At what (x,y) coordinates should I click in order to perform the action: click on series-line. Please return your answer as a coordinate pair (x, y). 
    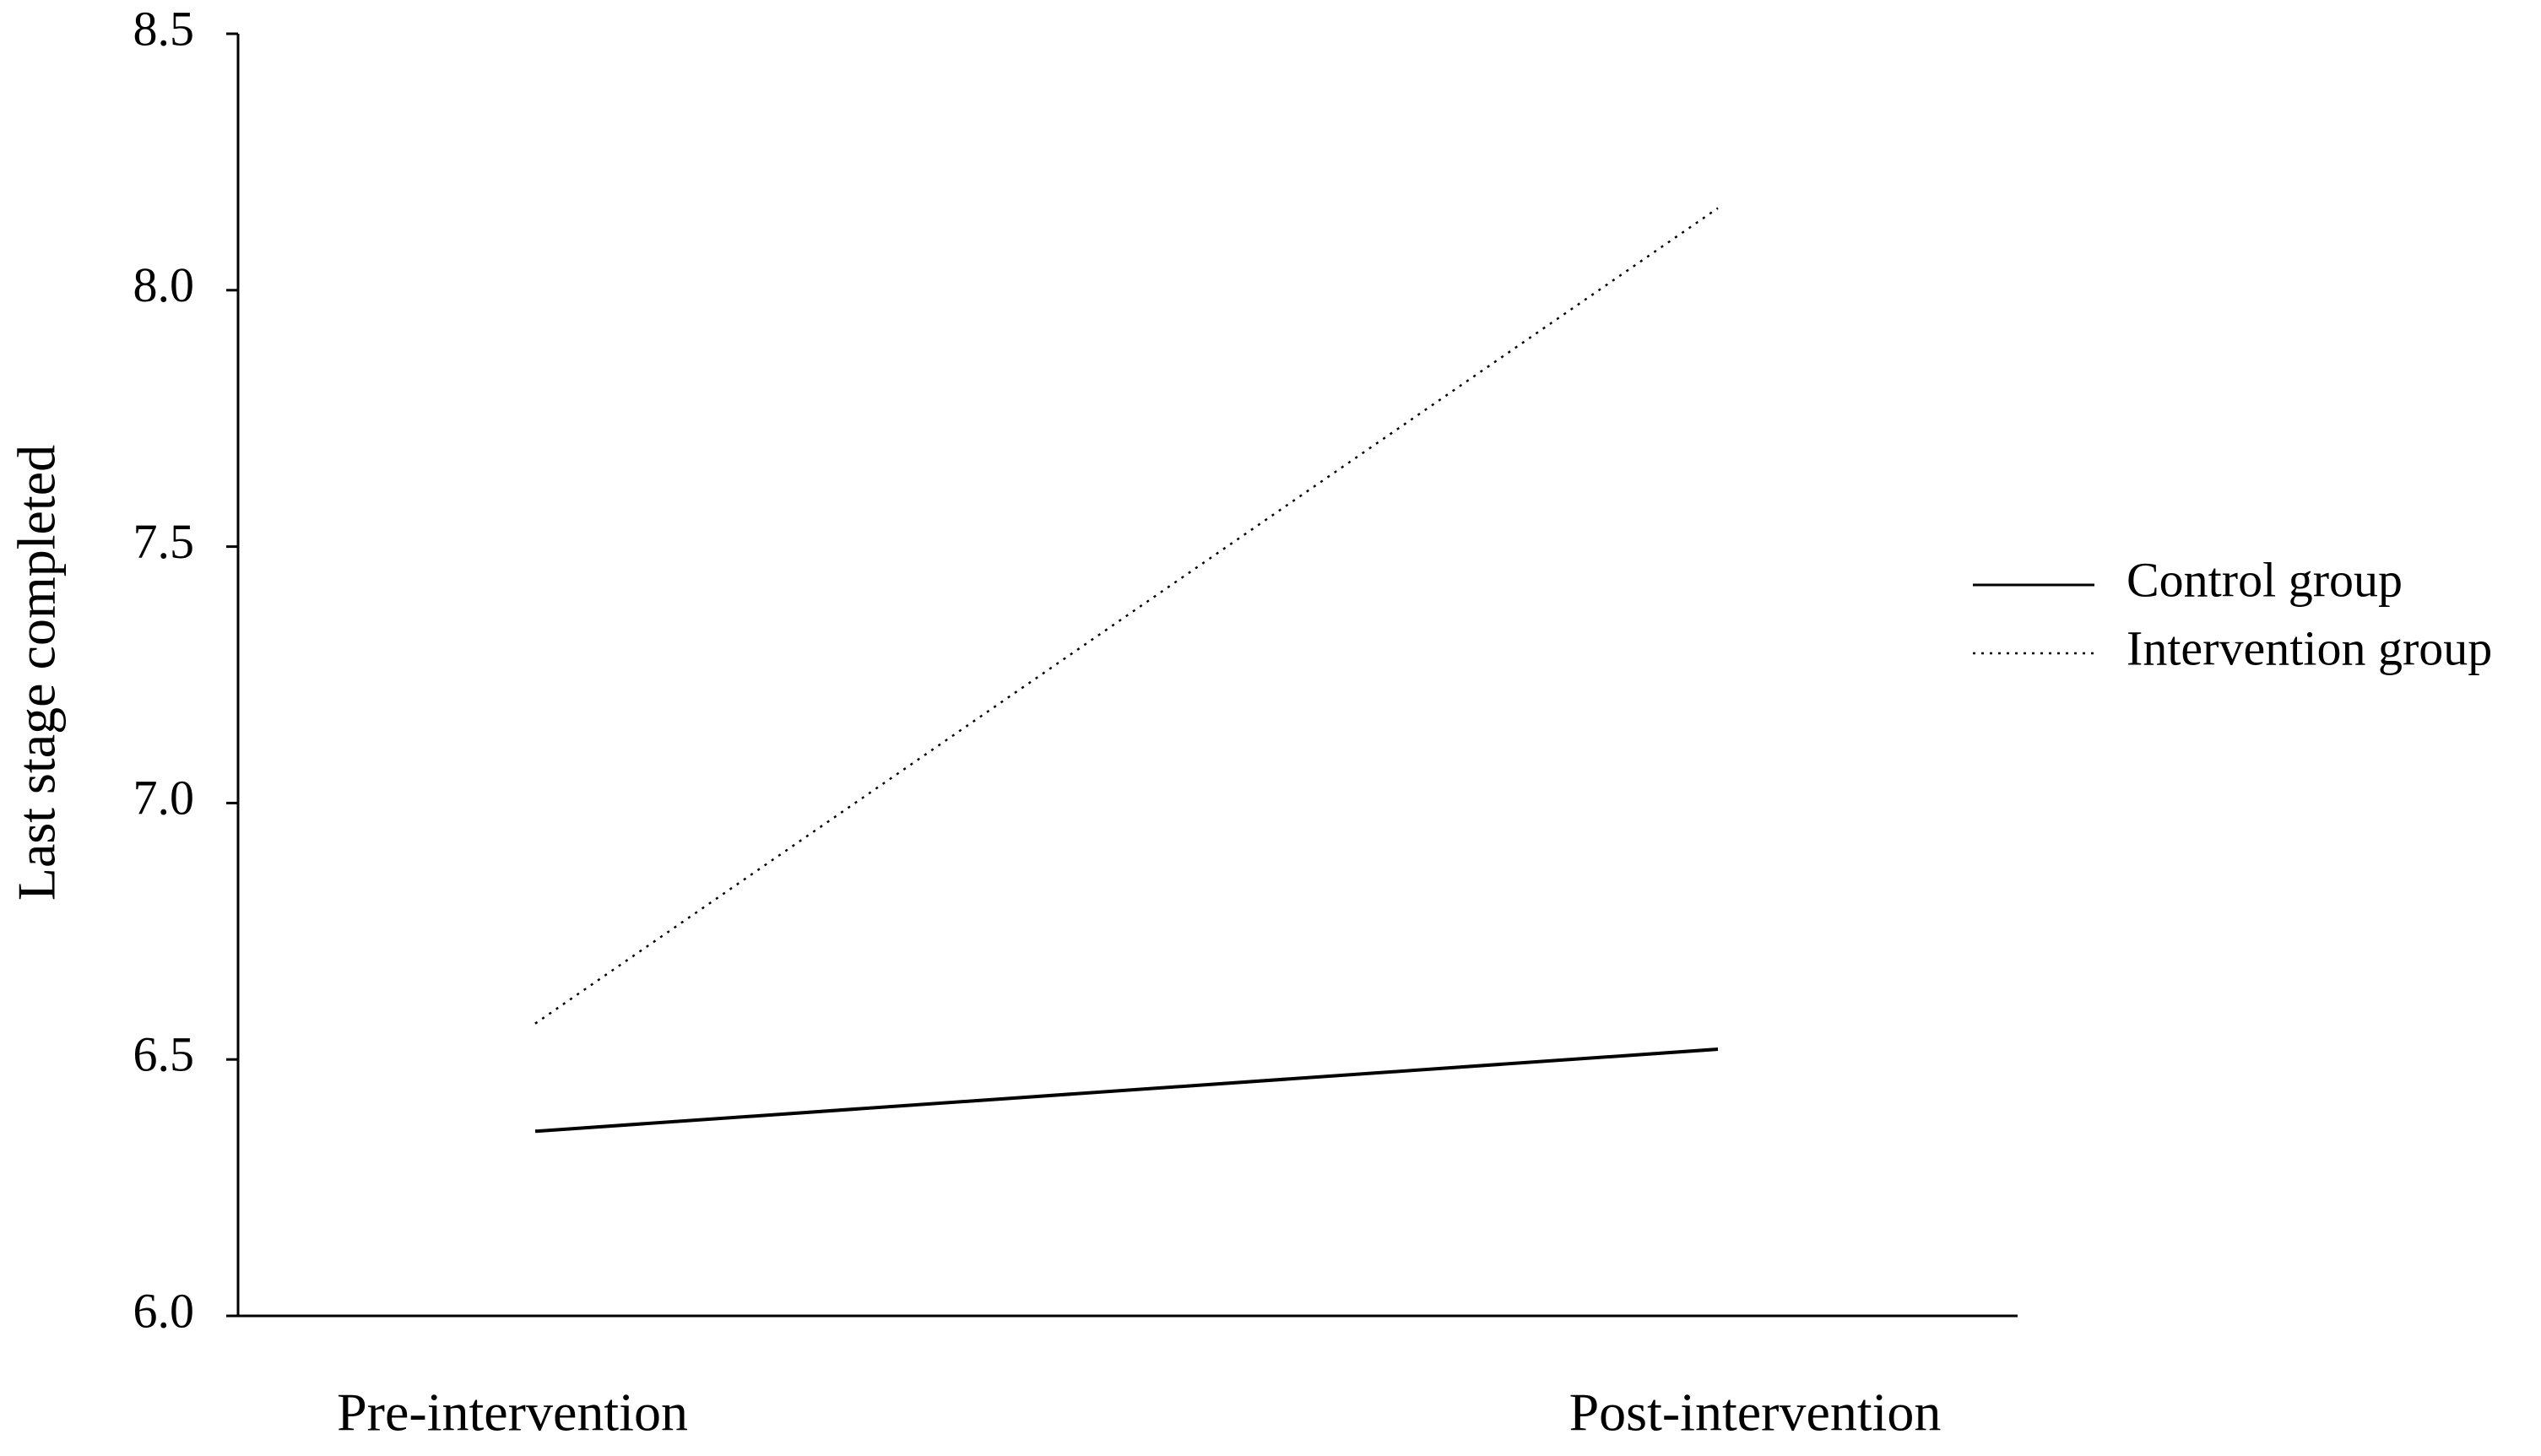
    Looking at the image, I should click on (1126, 1090).